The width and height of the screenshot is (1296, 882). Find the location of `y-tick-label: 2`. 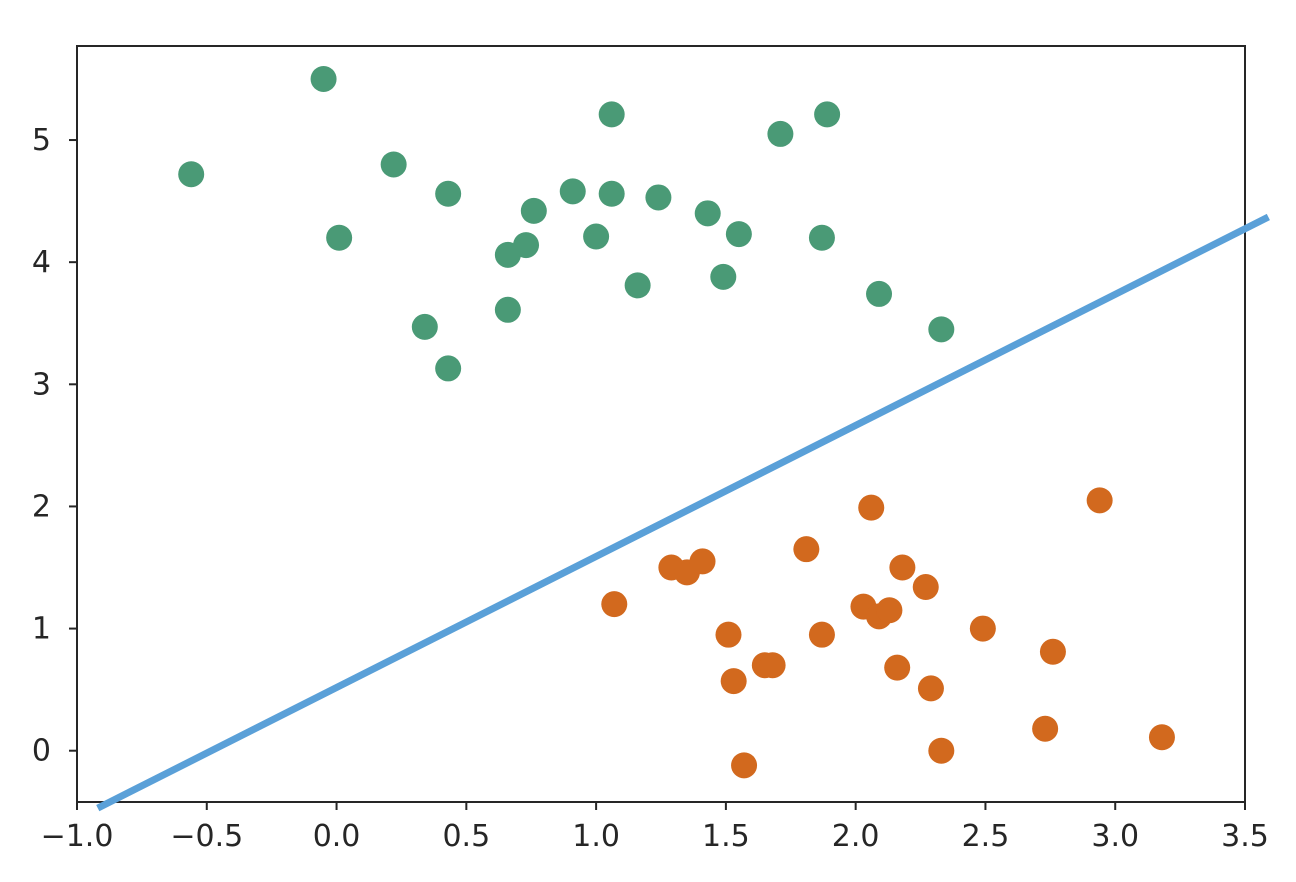

y-tick-label: 2 is located at coordinates (41, 506).